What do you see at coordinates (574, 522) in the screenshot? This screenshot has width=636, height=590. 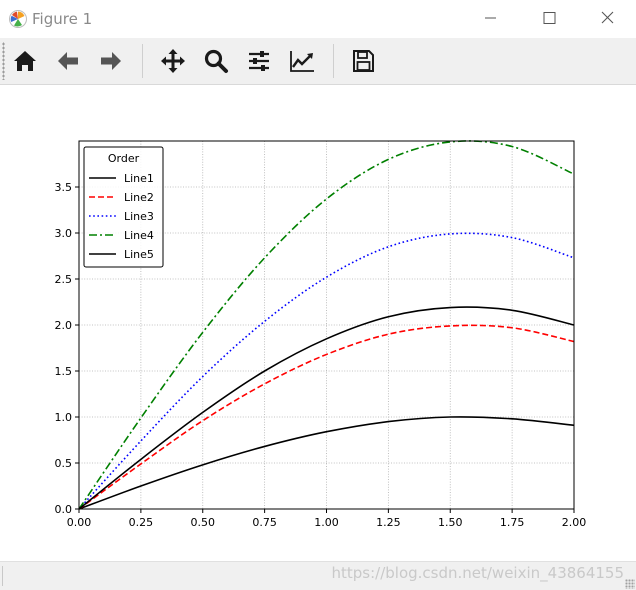 I see `x-tick-label: 2.00` at bounding box center [574, 522].